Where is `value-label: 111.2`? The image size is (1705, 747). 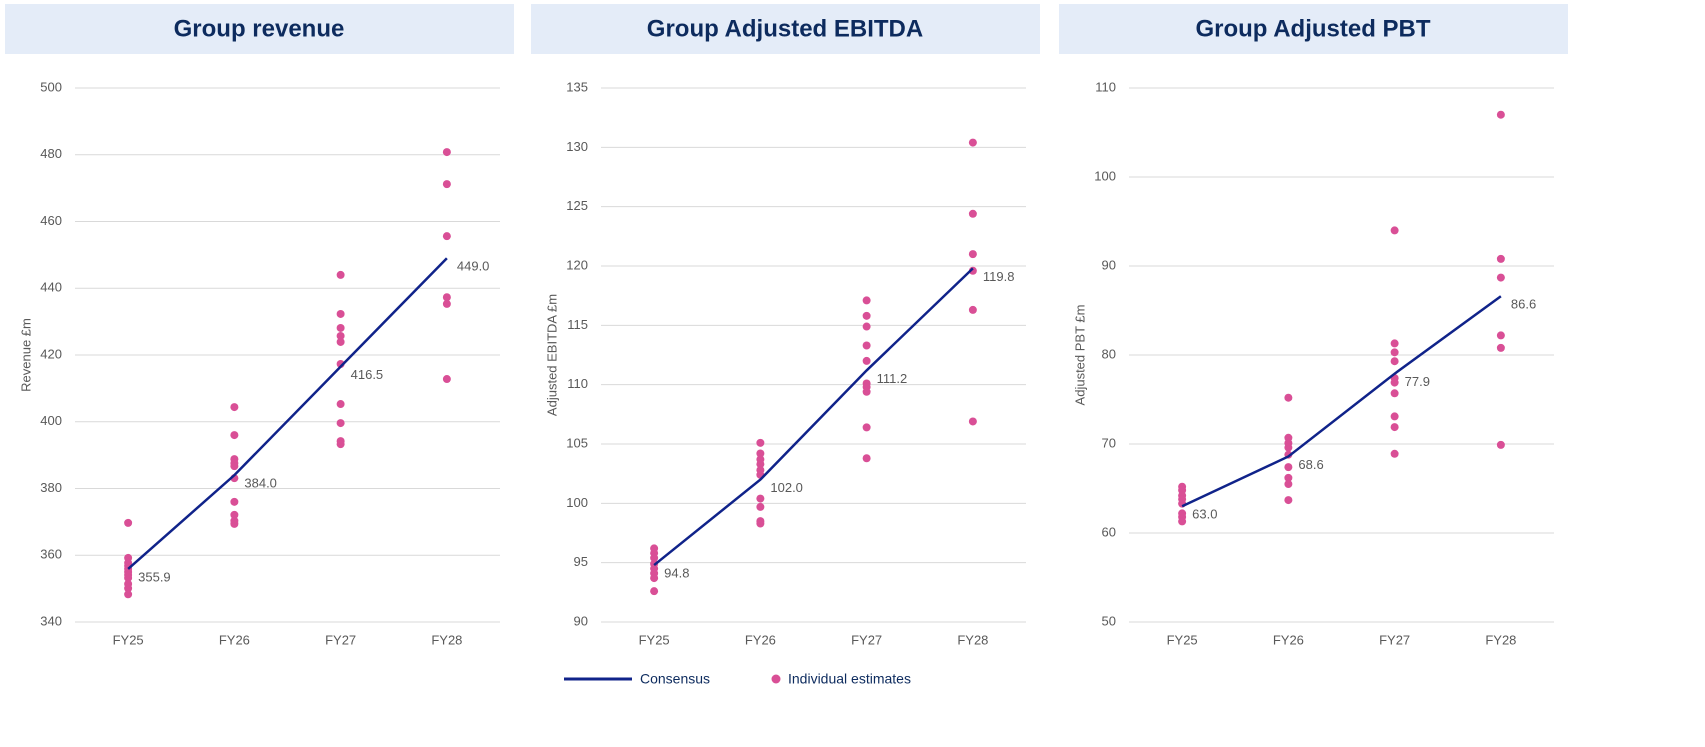 value-label: 111.2 is located at coordinates (892, 378).